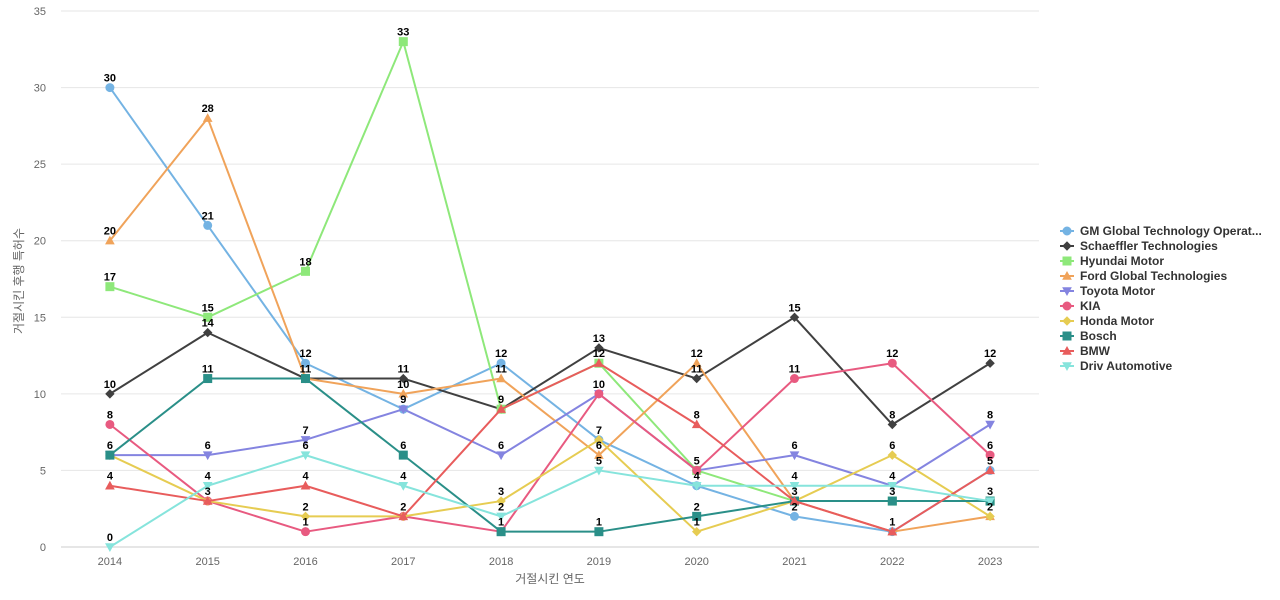 This screenshot has height=600, width=1280. Describe the element at coordinates (110, 562) in the screenshot. I see `x-tick-label: 2014` at that location.